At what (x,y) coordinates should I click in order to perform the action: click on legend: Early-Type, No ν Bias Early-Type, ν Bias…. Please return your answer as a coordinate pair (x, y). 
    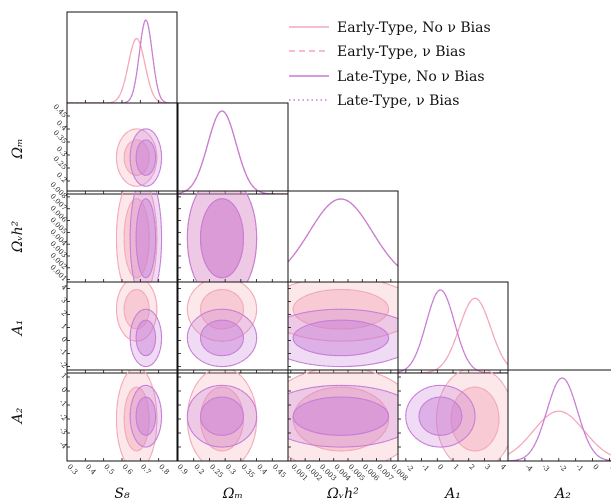
    Looking at the image, I should click on (390, 64).